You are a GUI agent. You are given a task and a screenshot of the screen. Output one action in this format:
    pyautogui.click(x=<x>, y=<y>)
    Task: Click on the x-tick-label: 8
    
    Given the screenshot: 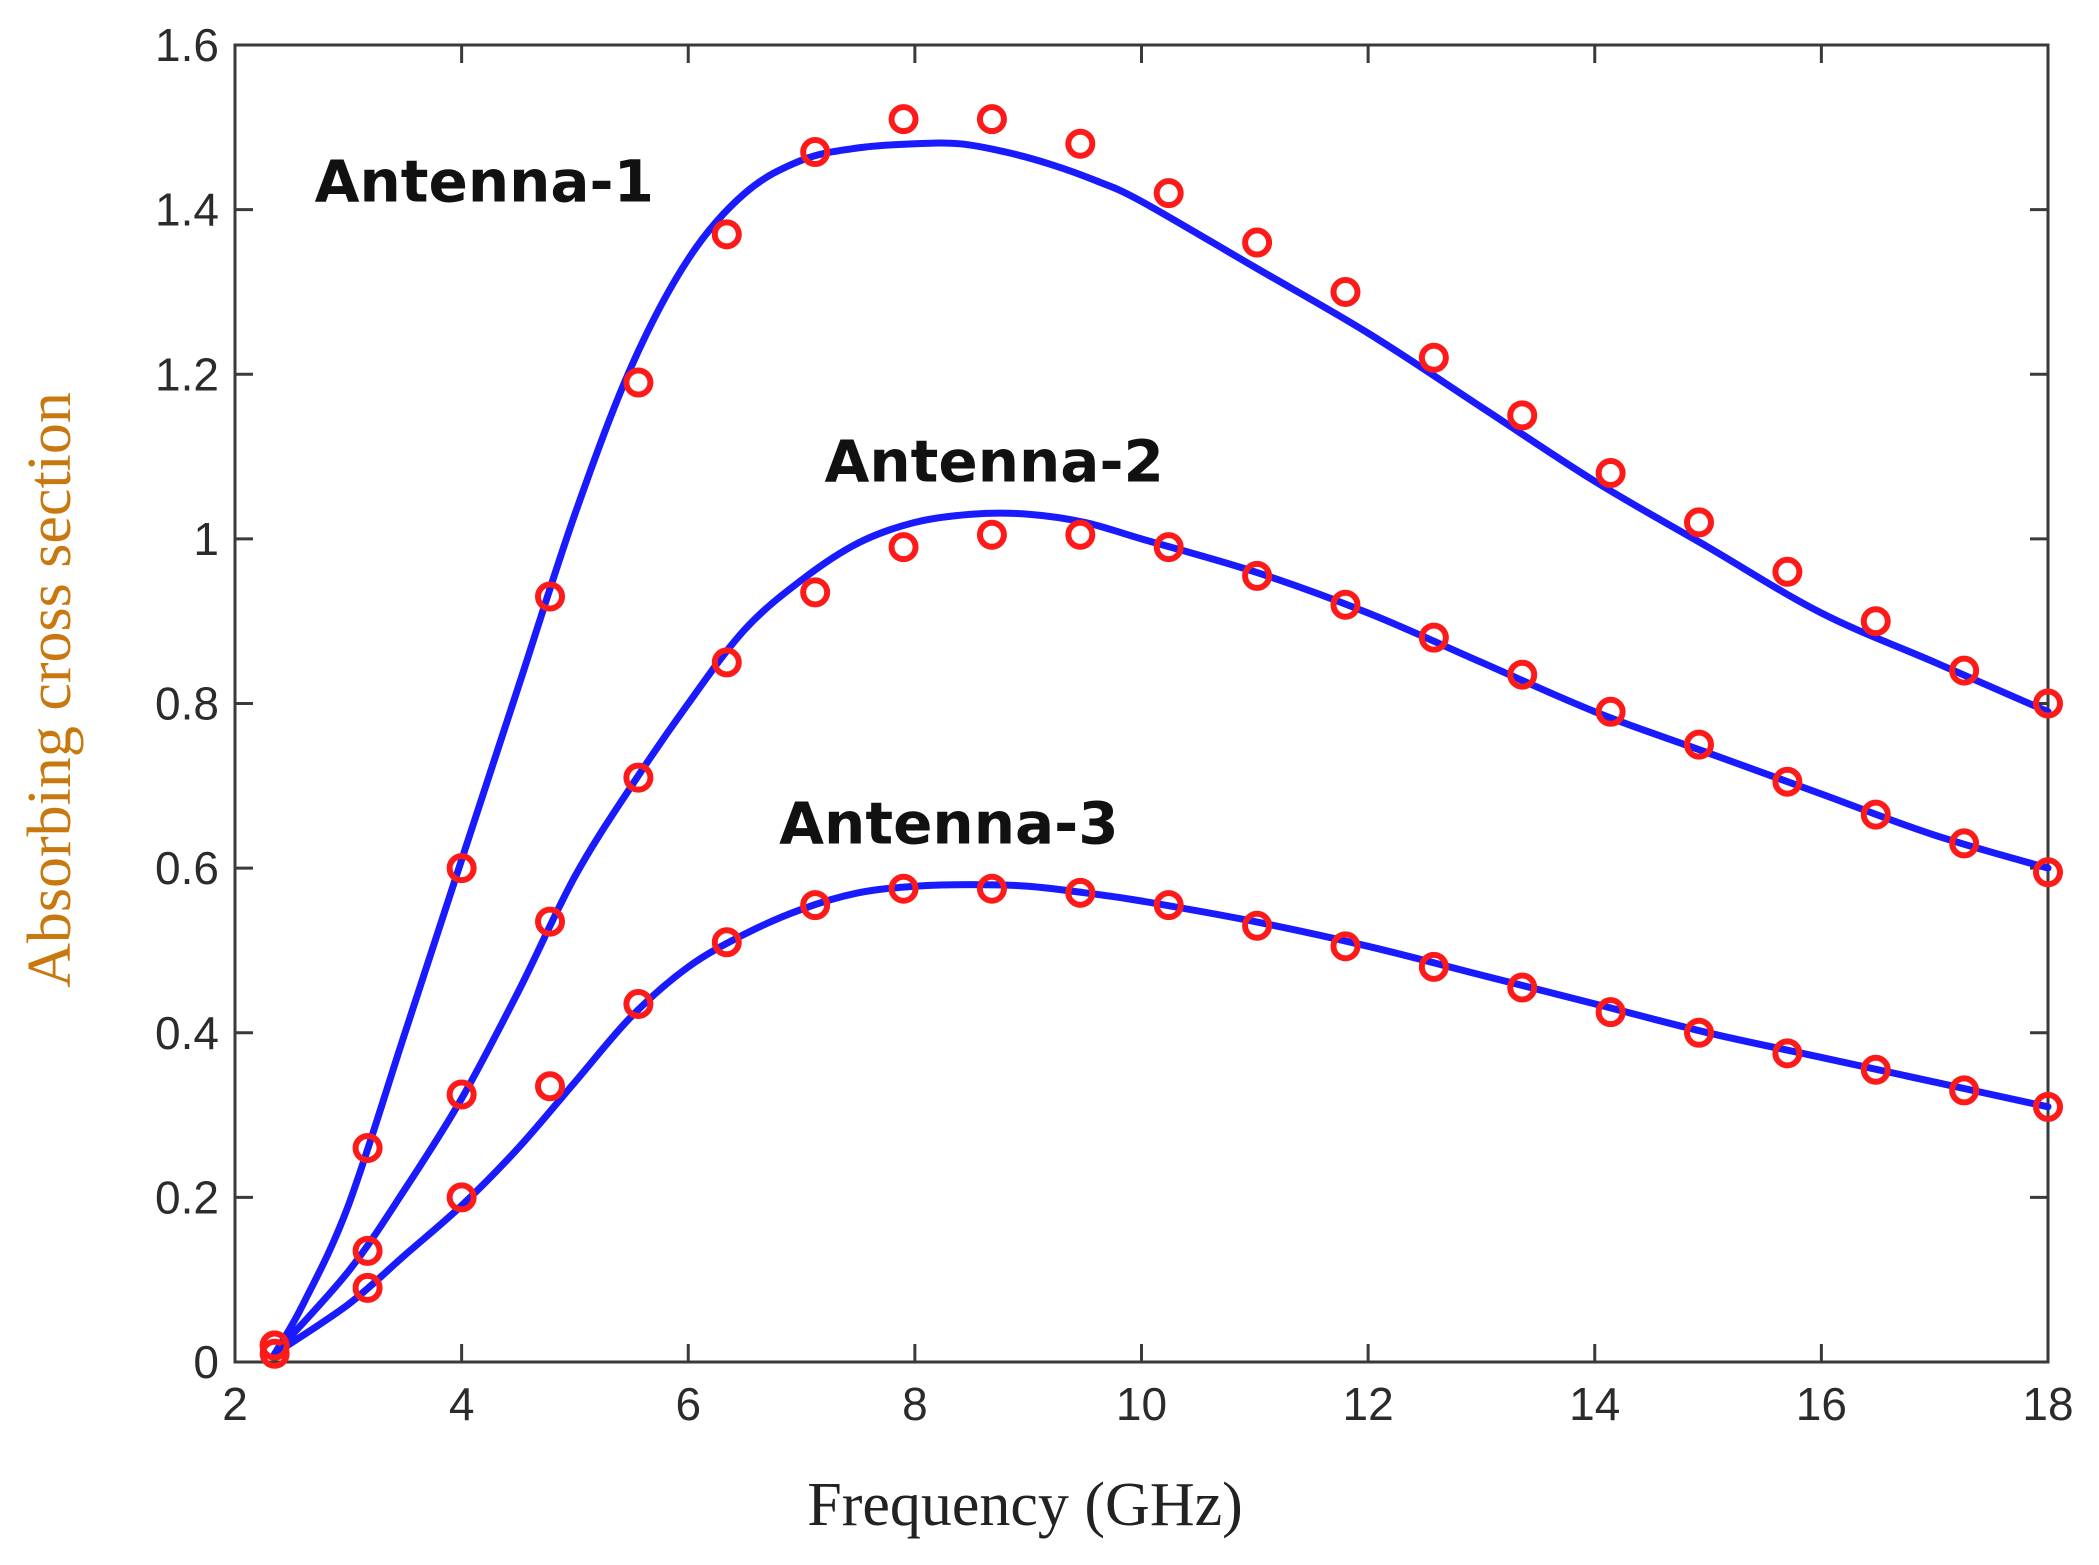 What is the action you would take?
    pyautogui.click(x=915, y=1404)
    